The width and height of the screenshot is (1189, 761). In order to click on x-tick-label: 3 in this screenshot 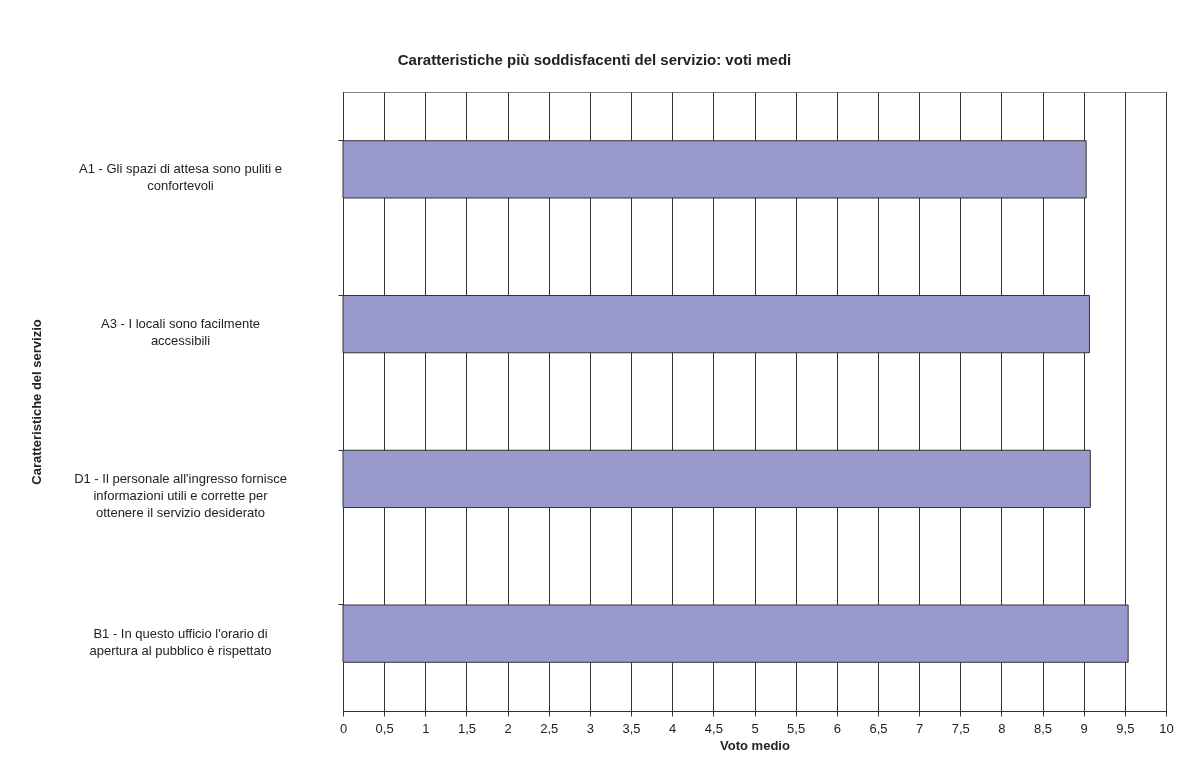, I will do `click(590, 728)`.